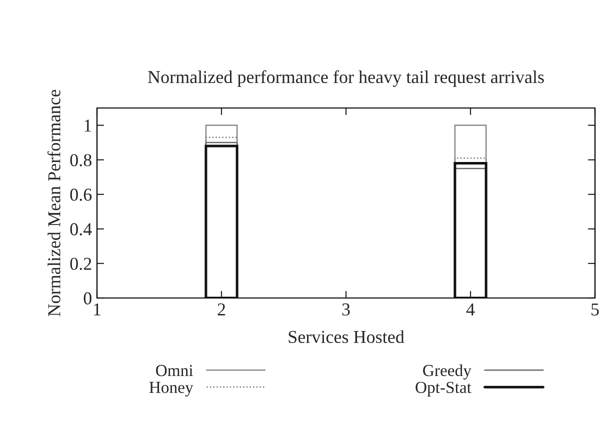 This screenshot has height=427, width=607. I want to click on legend-label: Opt-Stat, so click(444, 389).